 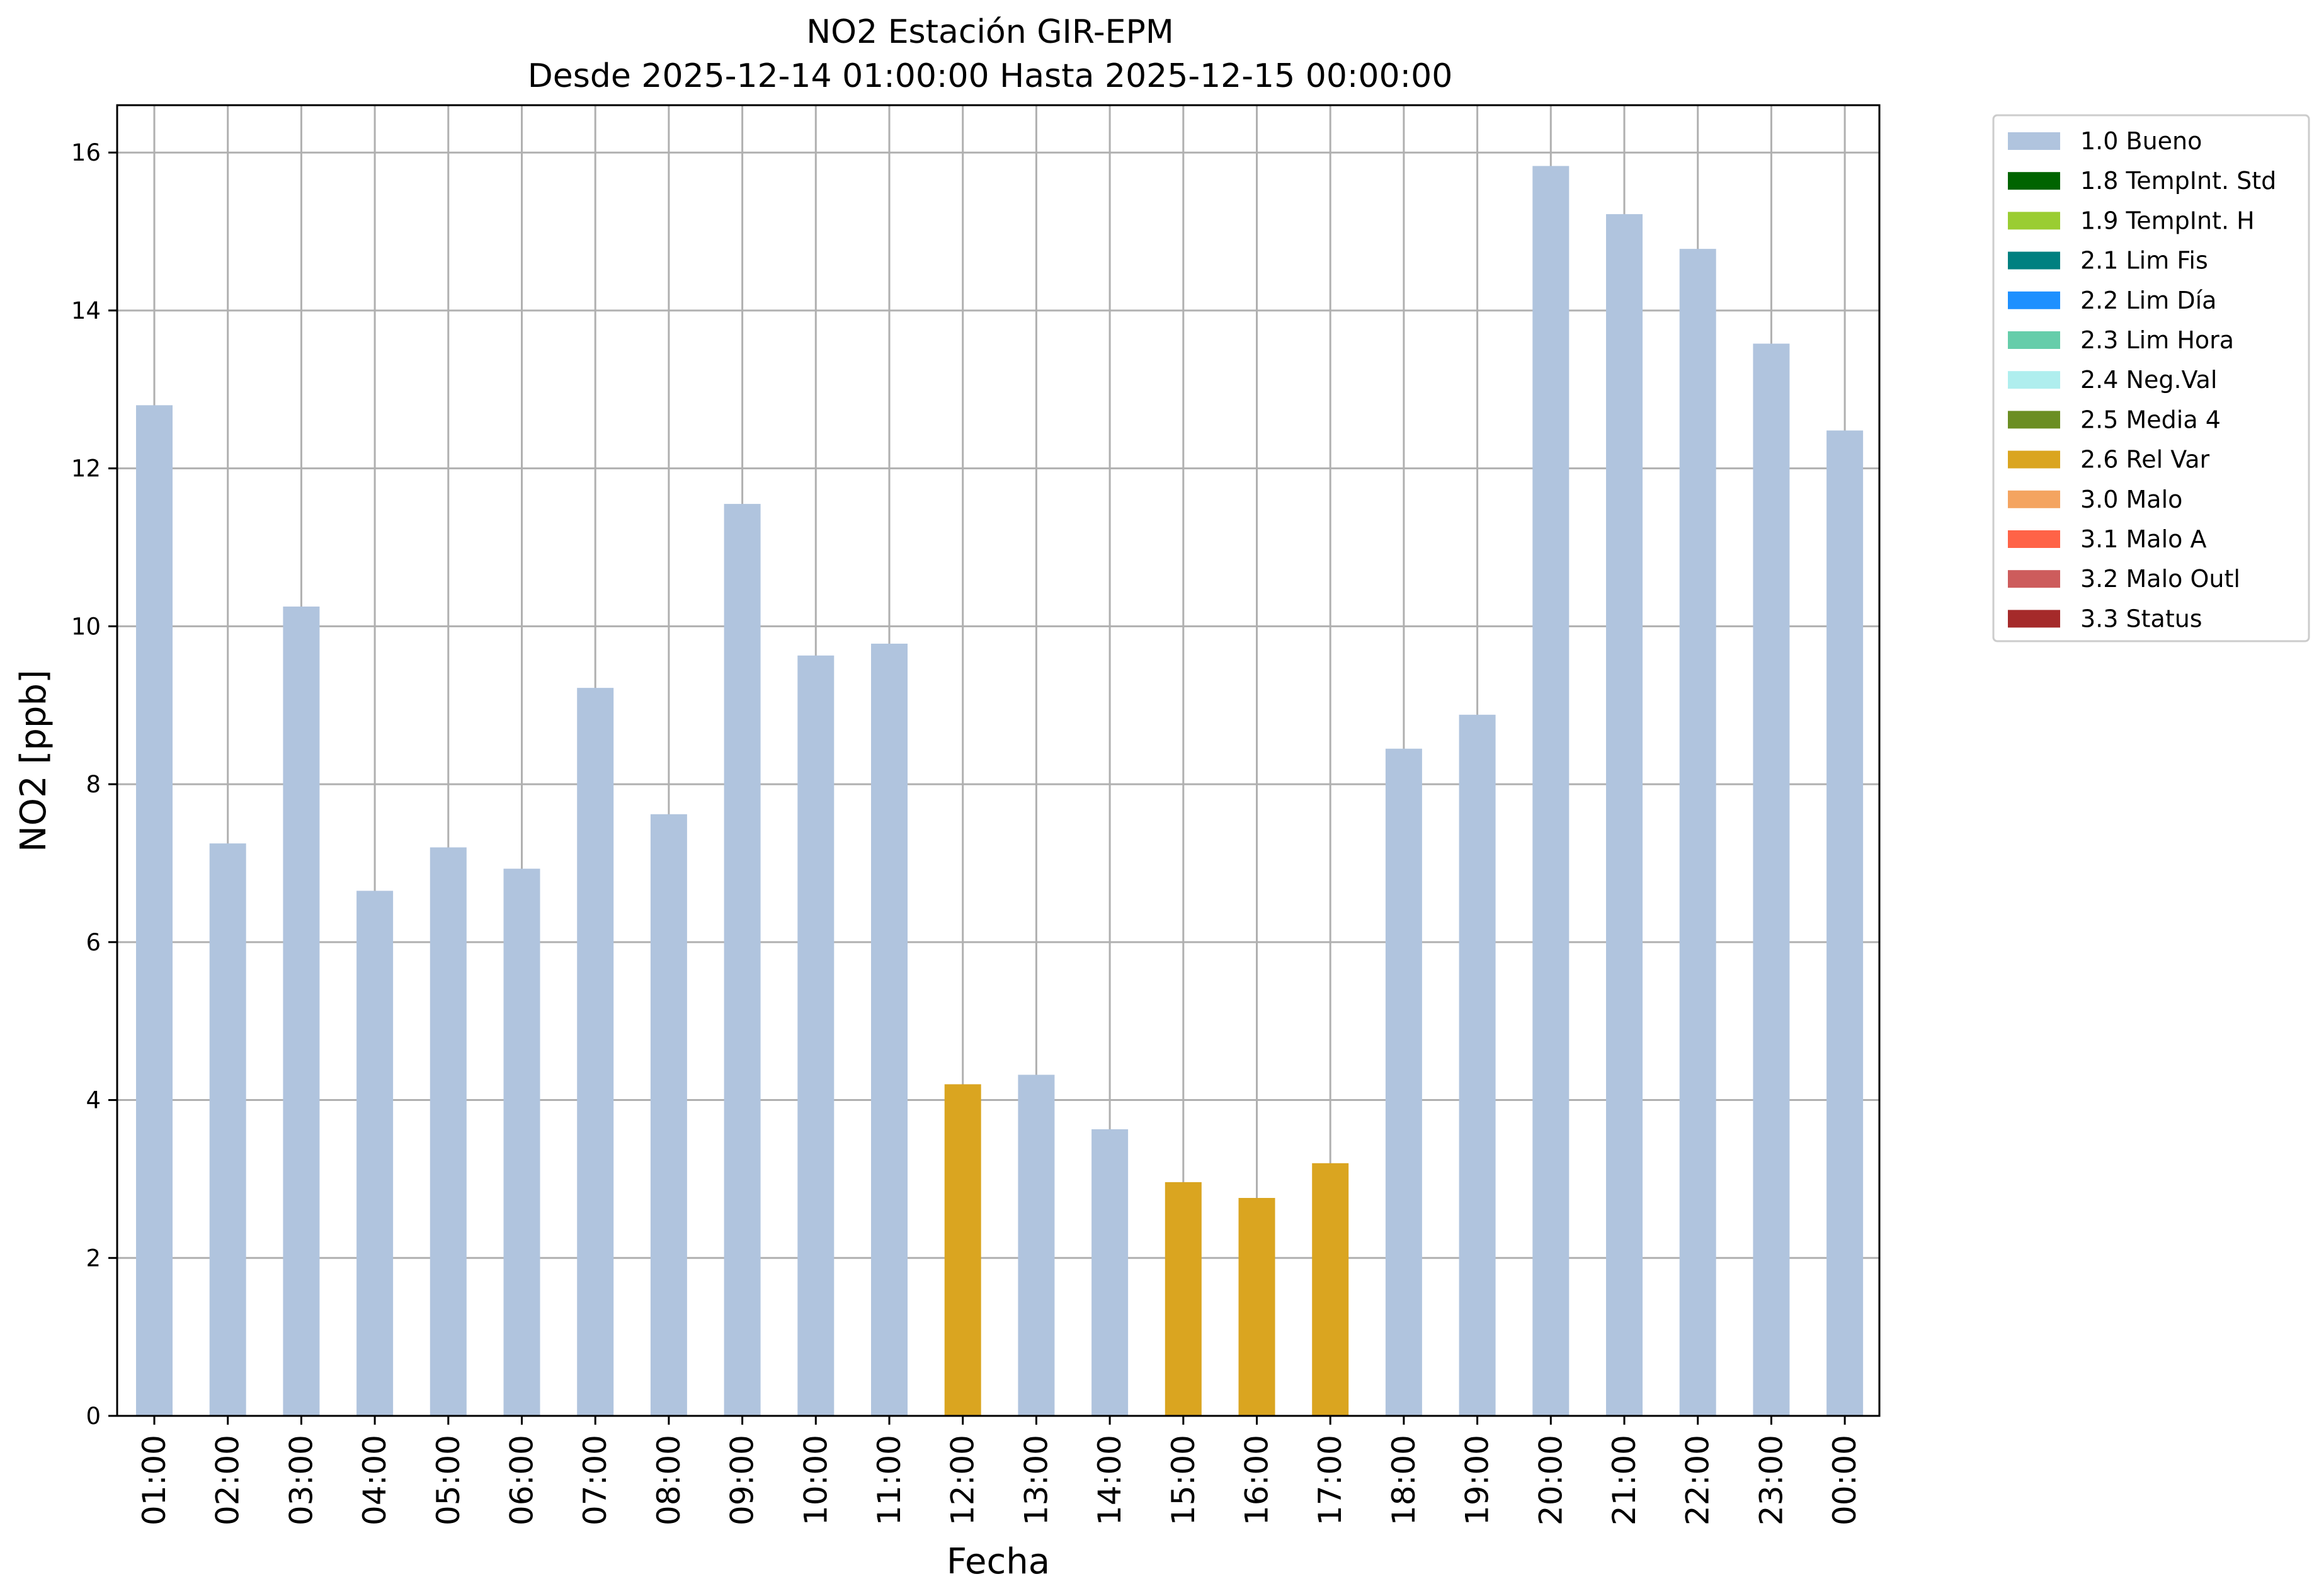 I want to click on legend-label: 2.1 Lim Fis, so click(x=2144, y=261).